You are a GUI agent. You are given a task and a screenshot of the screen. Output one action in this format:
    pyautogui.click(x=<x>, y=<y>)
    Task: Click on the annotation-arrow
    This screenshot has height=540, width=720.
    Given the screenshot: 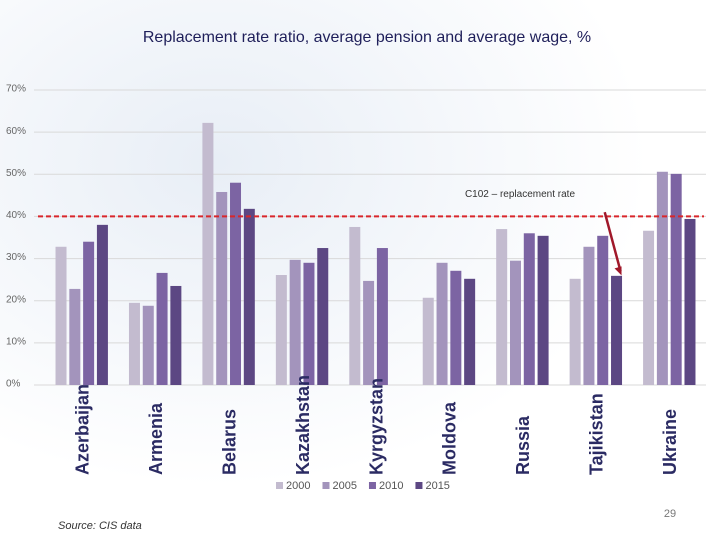 What is the action you would take?
    pyautogui.click(x=612, y=241)
    